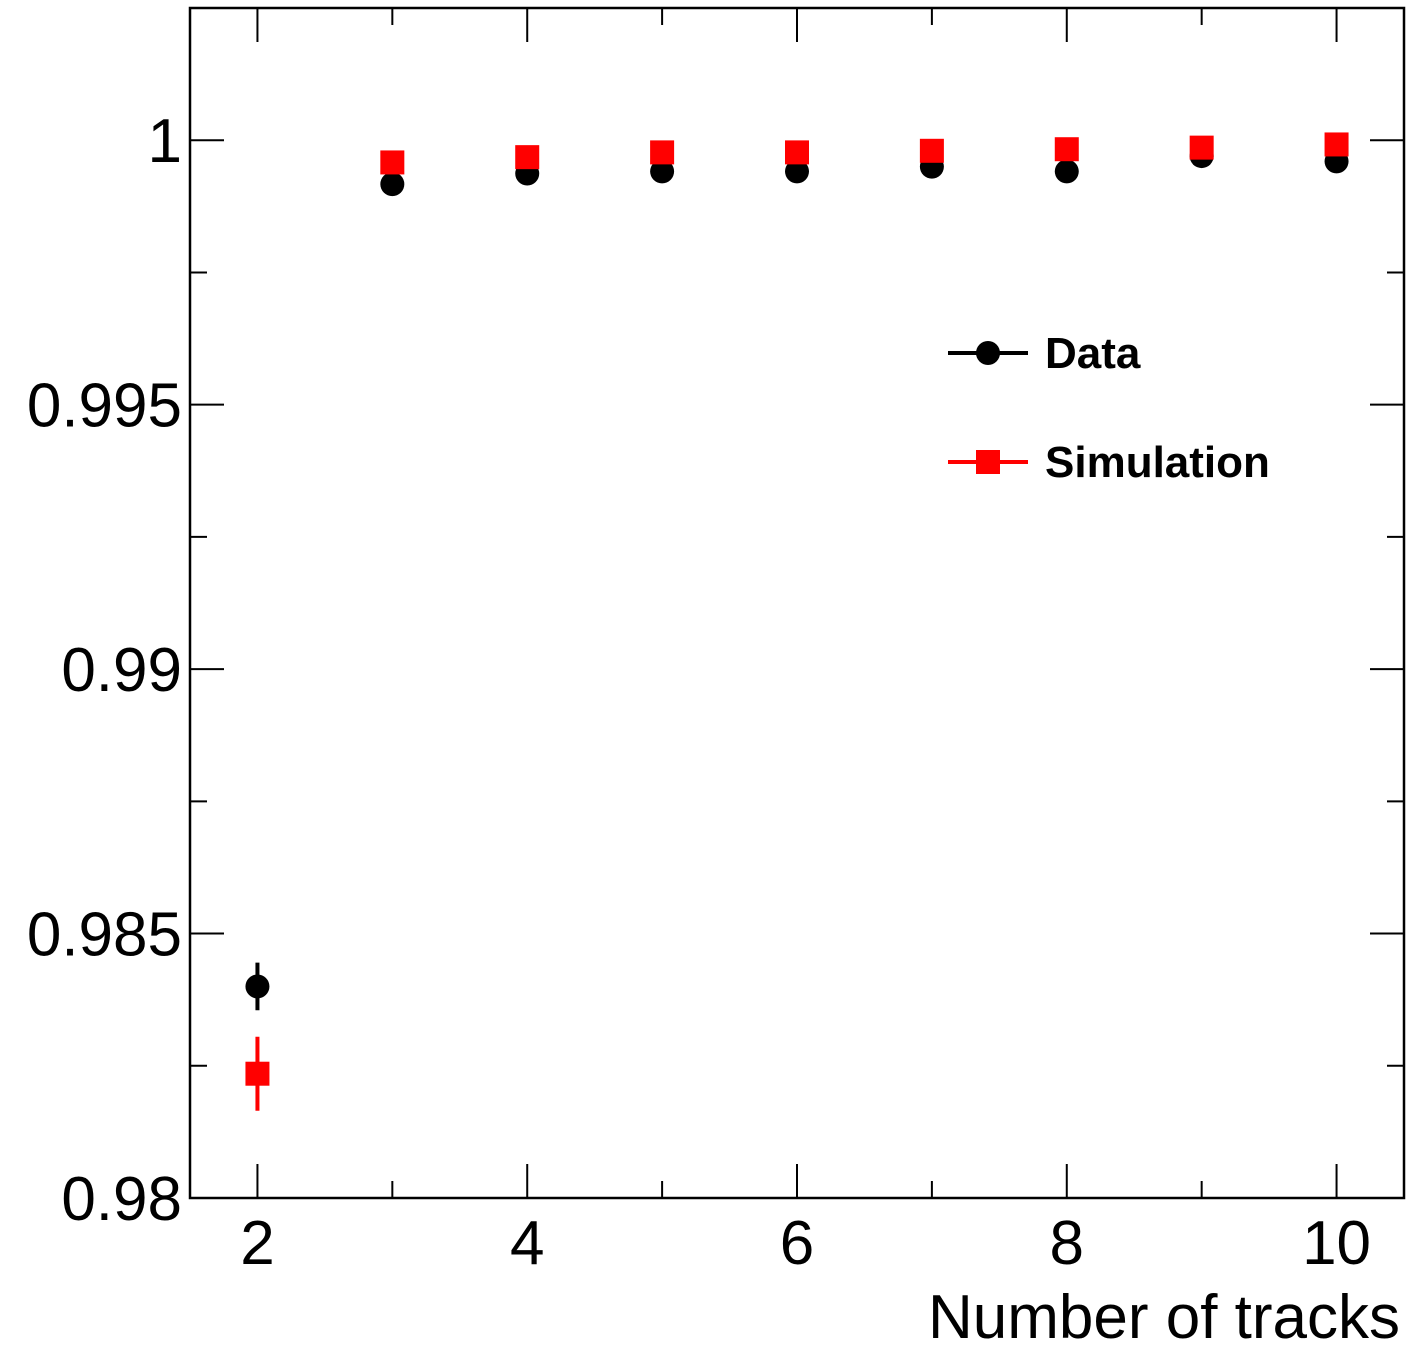 Image resolution: width=1407 pixels, height=1351 pixels. Describe the element at coordinates (1093, 353) in the screenshot. I see `legend-data-label: Data` at that location.